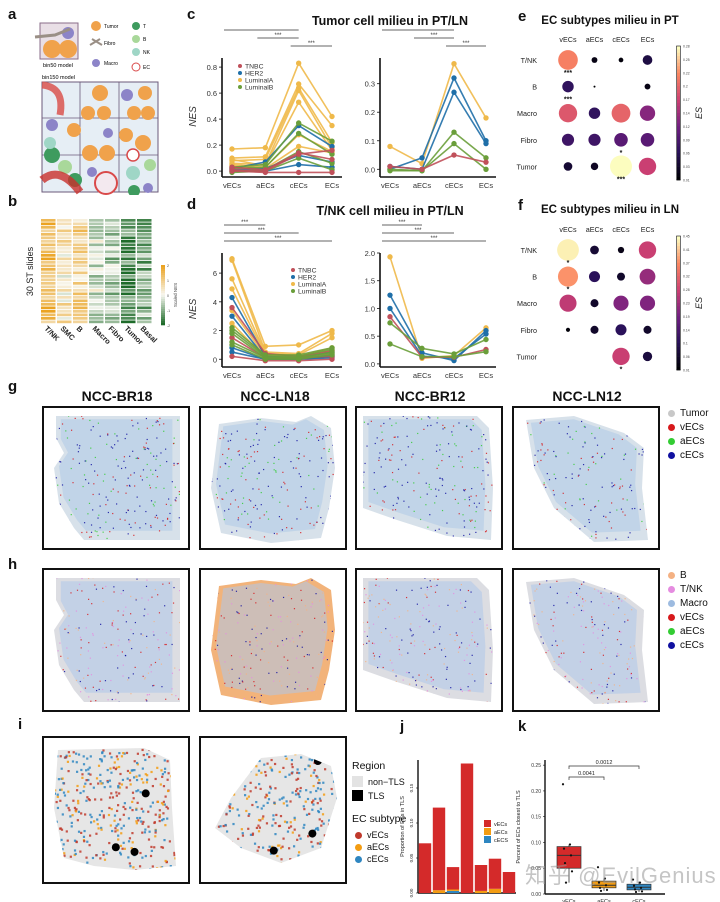  What do you see at coordinates (509, 882) in the screenshot?
I see `bar-vecs` at bounding box center [509, 882].